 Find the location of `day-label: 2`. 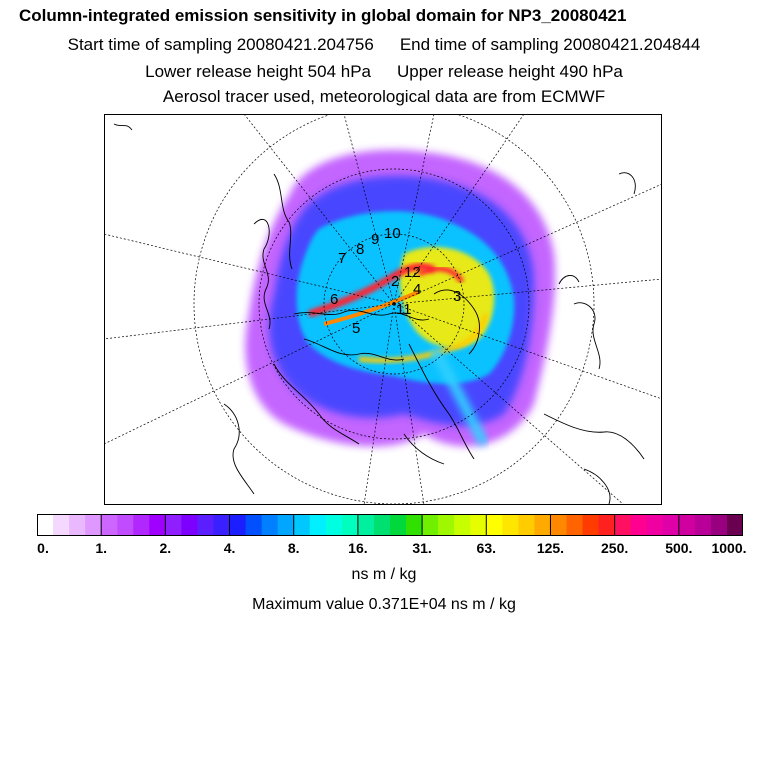

day-label: 2 is located at coordinates (395, 281).